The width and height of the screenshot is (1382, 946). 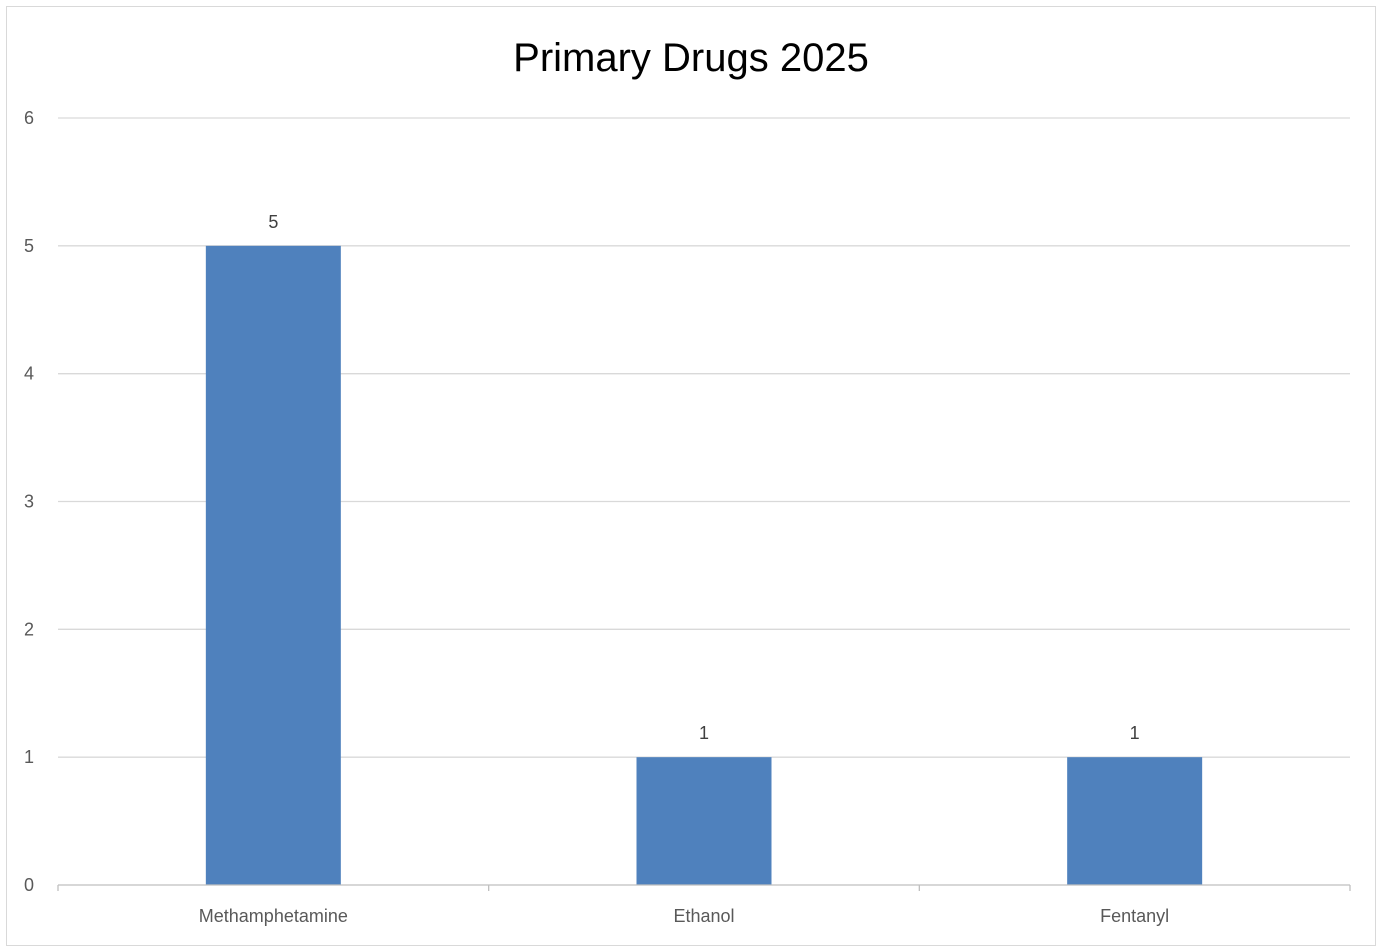 I want to click on y-tick-label: 4, so click(x=29, y=374).